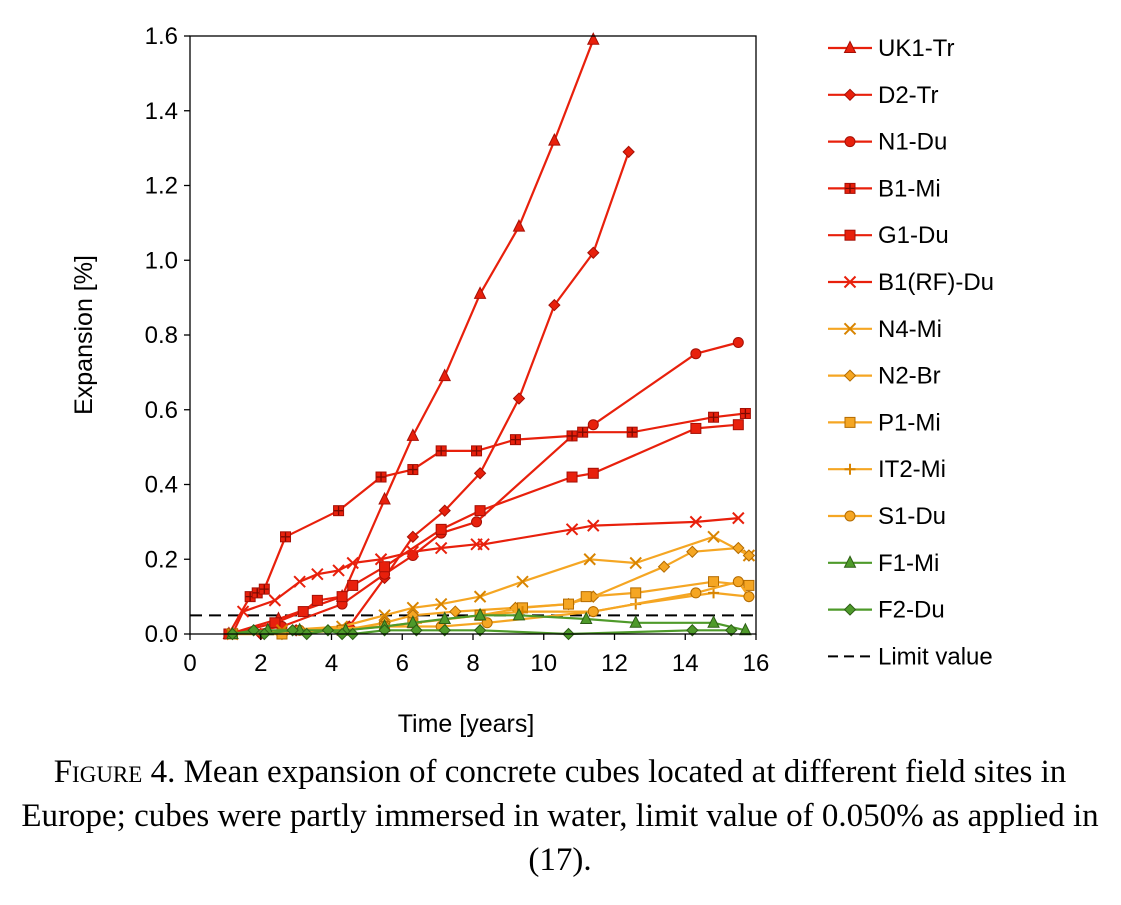 This screenshot has height=905, width=1121. I want to click on series-G1-Du, so click(485, 529).